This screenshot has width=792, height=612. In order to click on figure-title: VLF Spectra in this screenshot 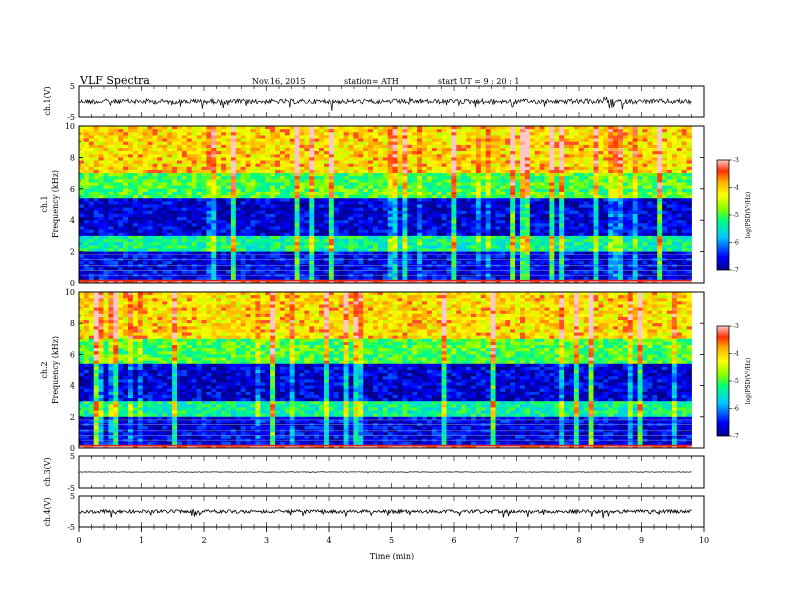, I will do `click(114, 80)`.